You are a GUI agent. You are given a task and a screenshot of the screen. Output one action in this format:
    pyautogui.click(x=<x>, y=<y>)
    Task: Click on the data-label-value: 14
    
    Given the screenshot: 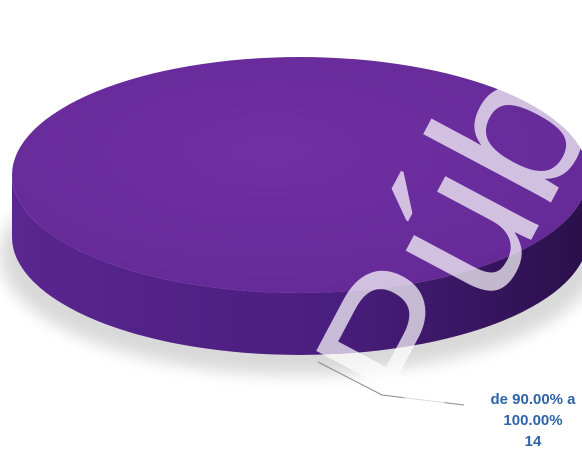 What is the action you would take?
    pyautogui.click(x=533, y=441)
    